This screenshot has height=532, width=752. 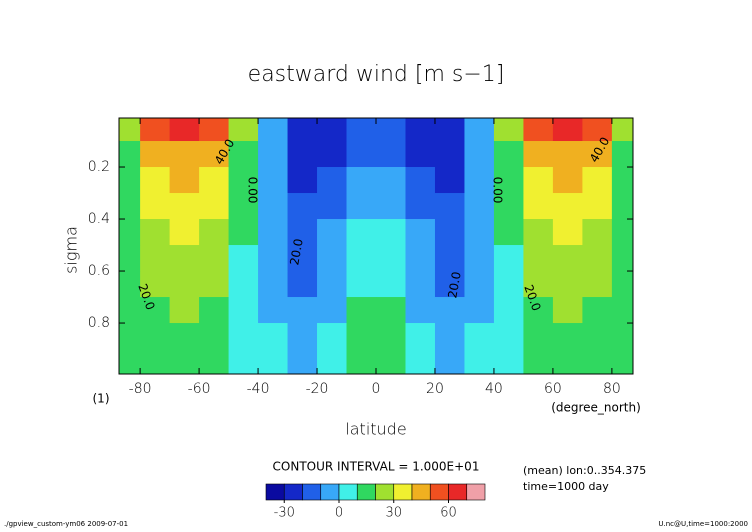 I want to click on x-unit: (degree_north), so click(x=596, y=408).